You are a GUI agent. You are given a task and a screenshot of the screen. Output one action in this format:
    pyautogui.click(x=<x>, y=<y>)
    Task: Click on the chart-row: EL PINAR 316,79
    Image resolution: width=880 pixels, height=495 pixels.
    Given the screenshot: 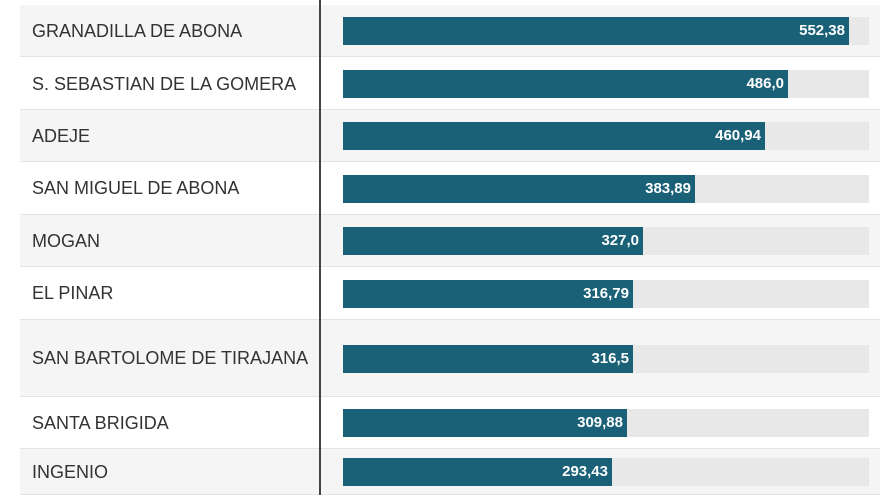 What is the action you would take?
    pyautogui.click(x=450, y=293)
    